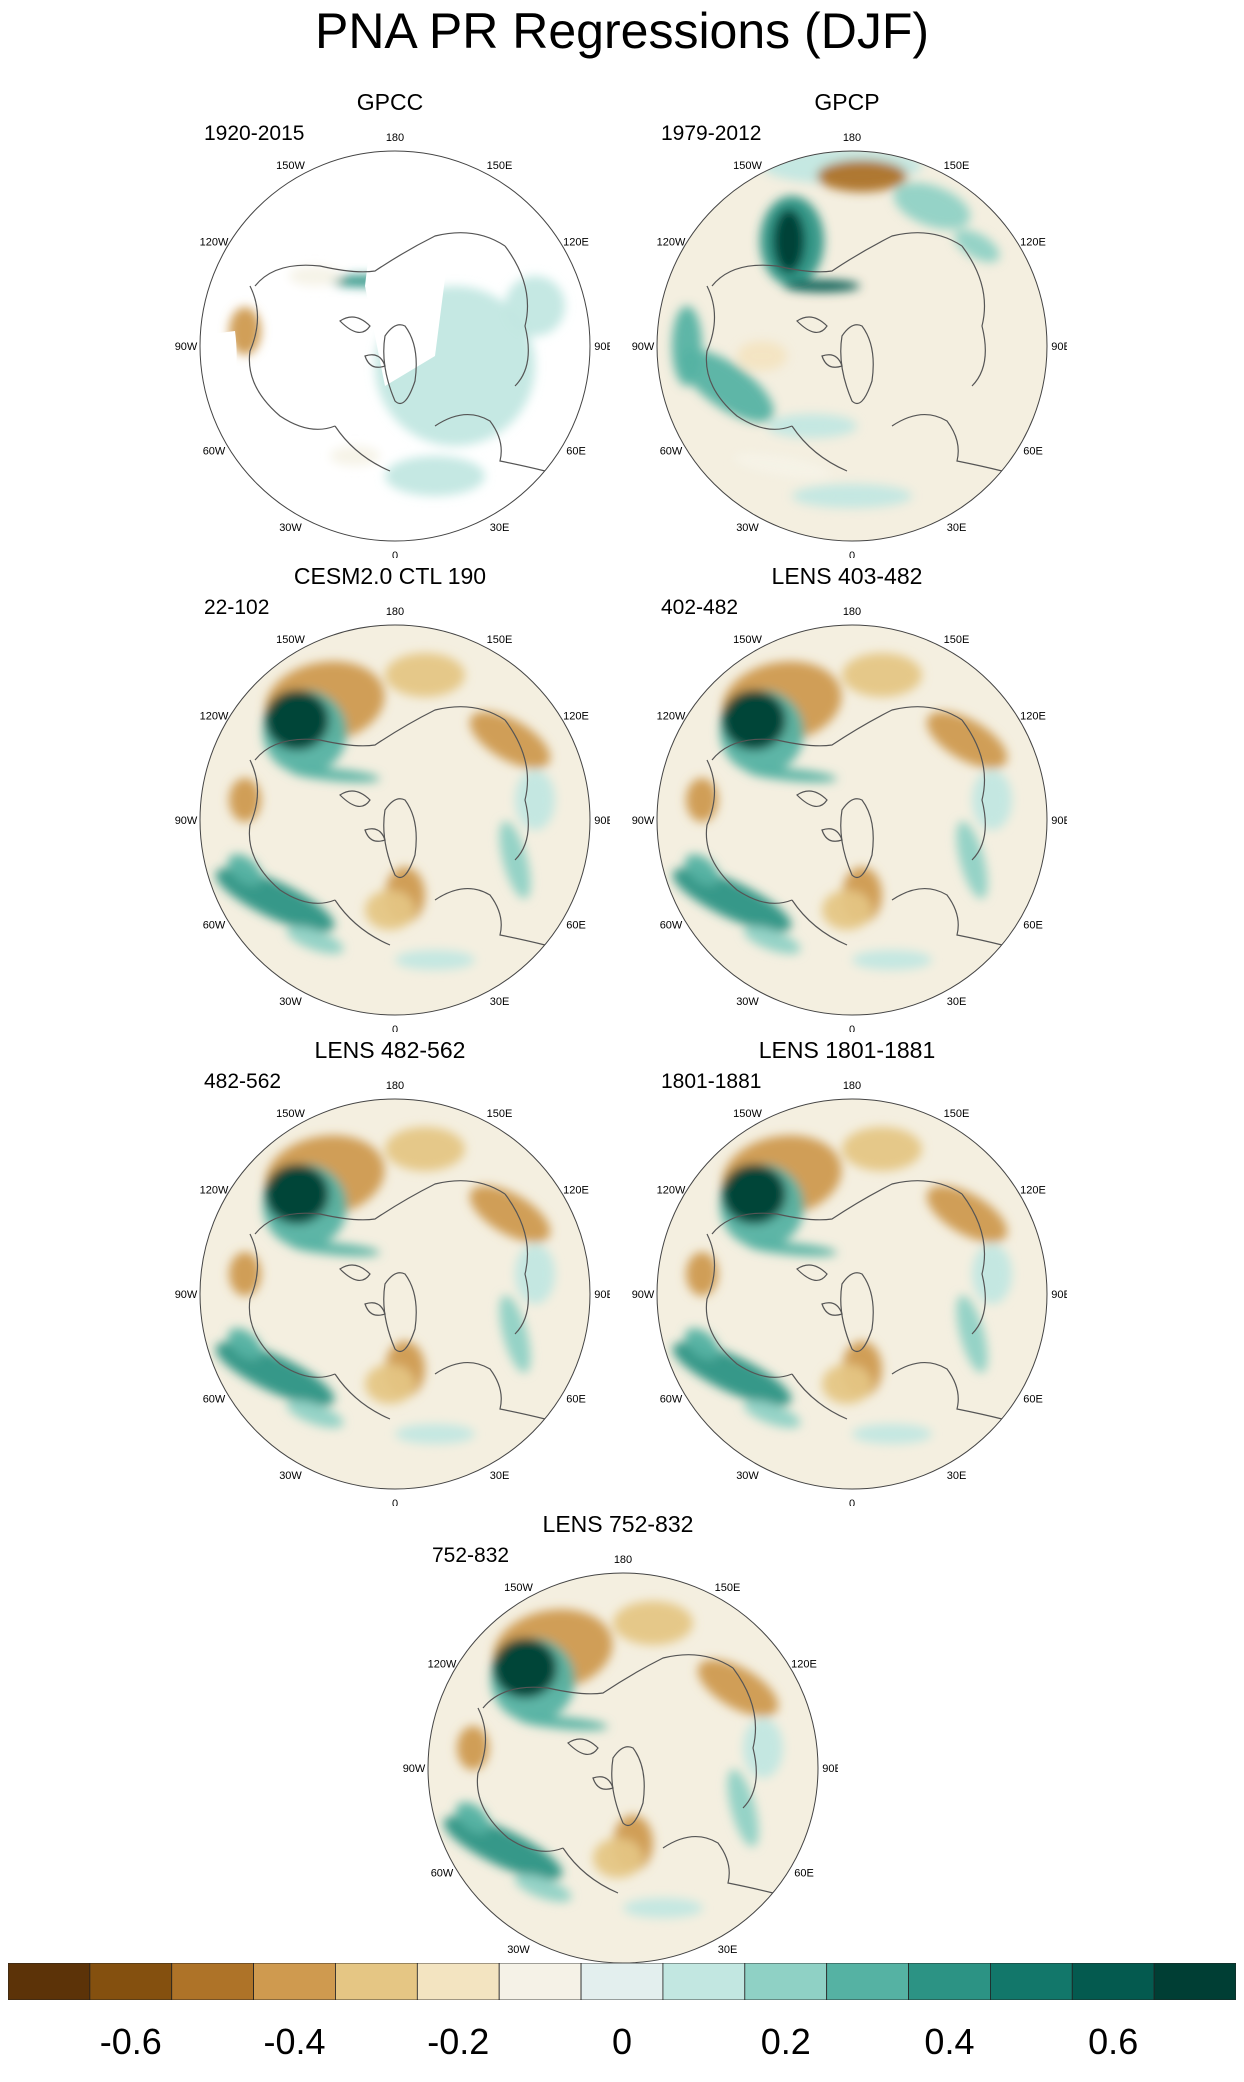 The image size is (1244, 2082). What do you see at coordinates (711, 133) in the screenshot?
I see `panel-period: 1979-2012` at bounding box center [711, 133].